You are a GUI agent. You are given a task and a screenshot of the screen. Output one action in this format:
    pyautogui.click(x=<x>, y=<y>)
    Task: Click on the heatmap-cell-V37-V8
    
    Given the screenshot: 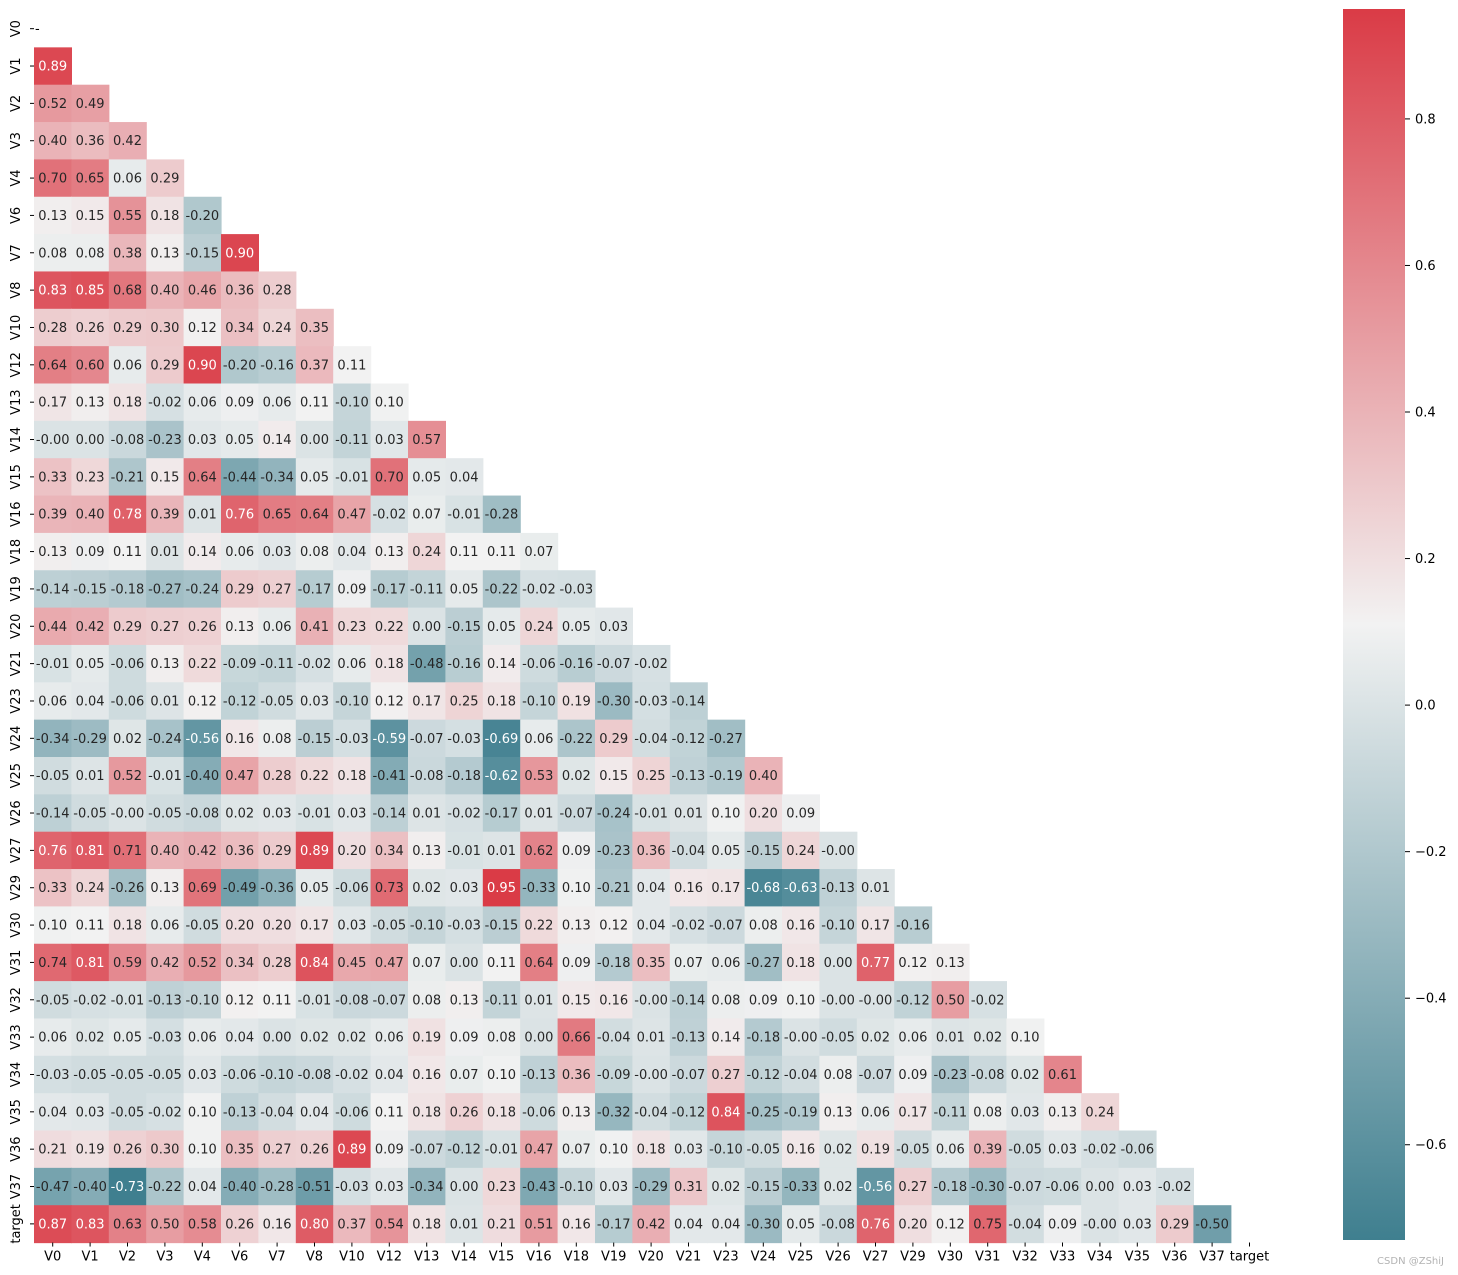 What is the action you would take?
    pyautogui.click(x=314, y=1186)
    